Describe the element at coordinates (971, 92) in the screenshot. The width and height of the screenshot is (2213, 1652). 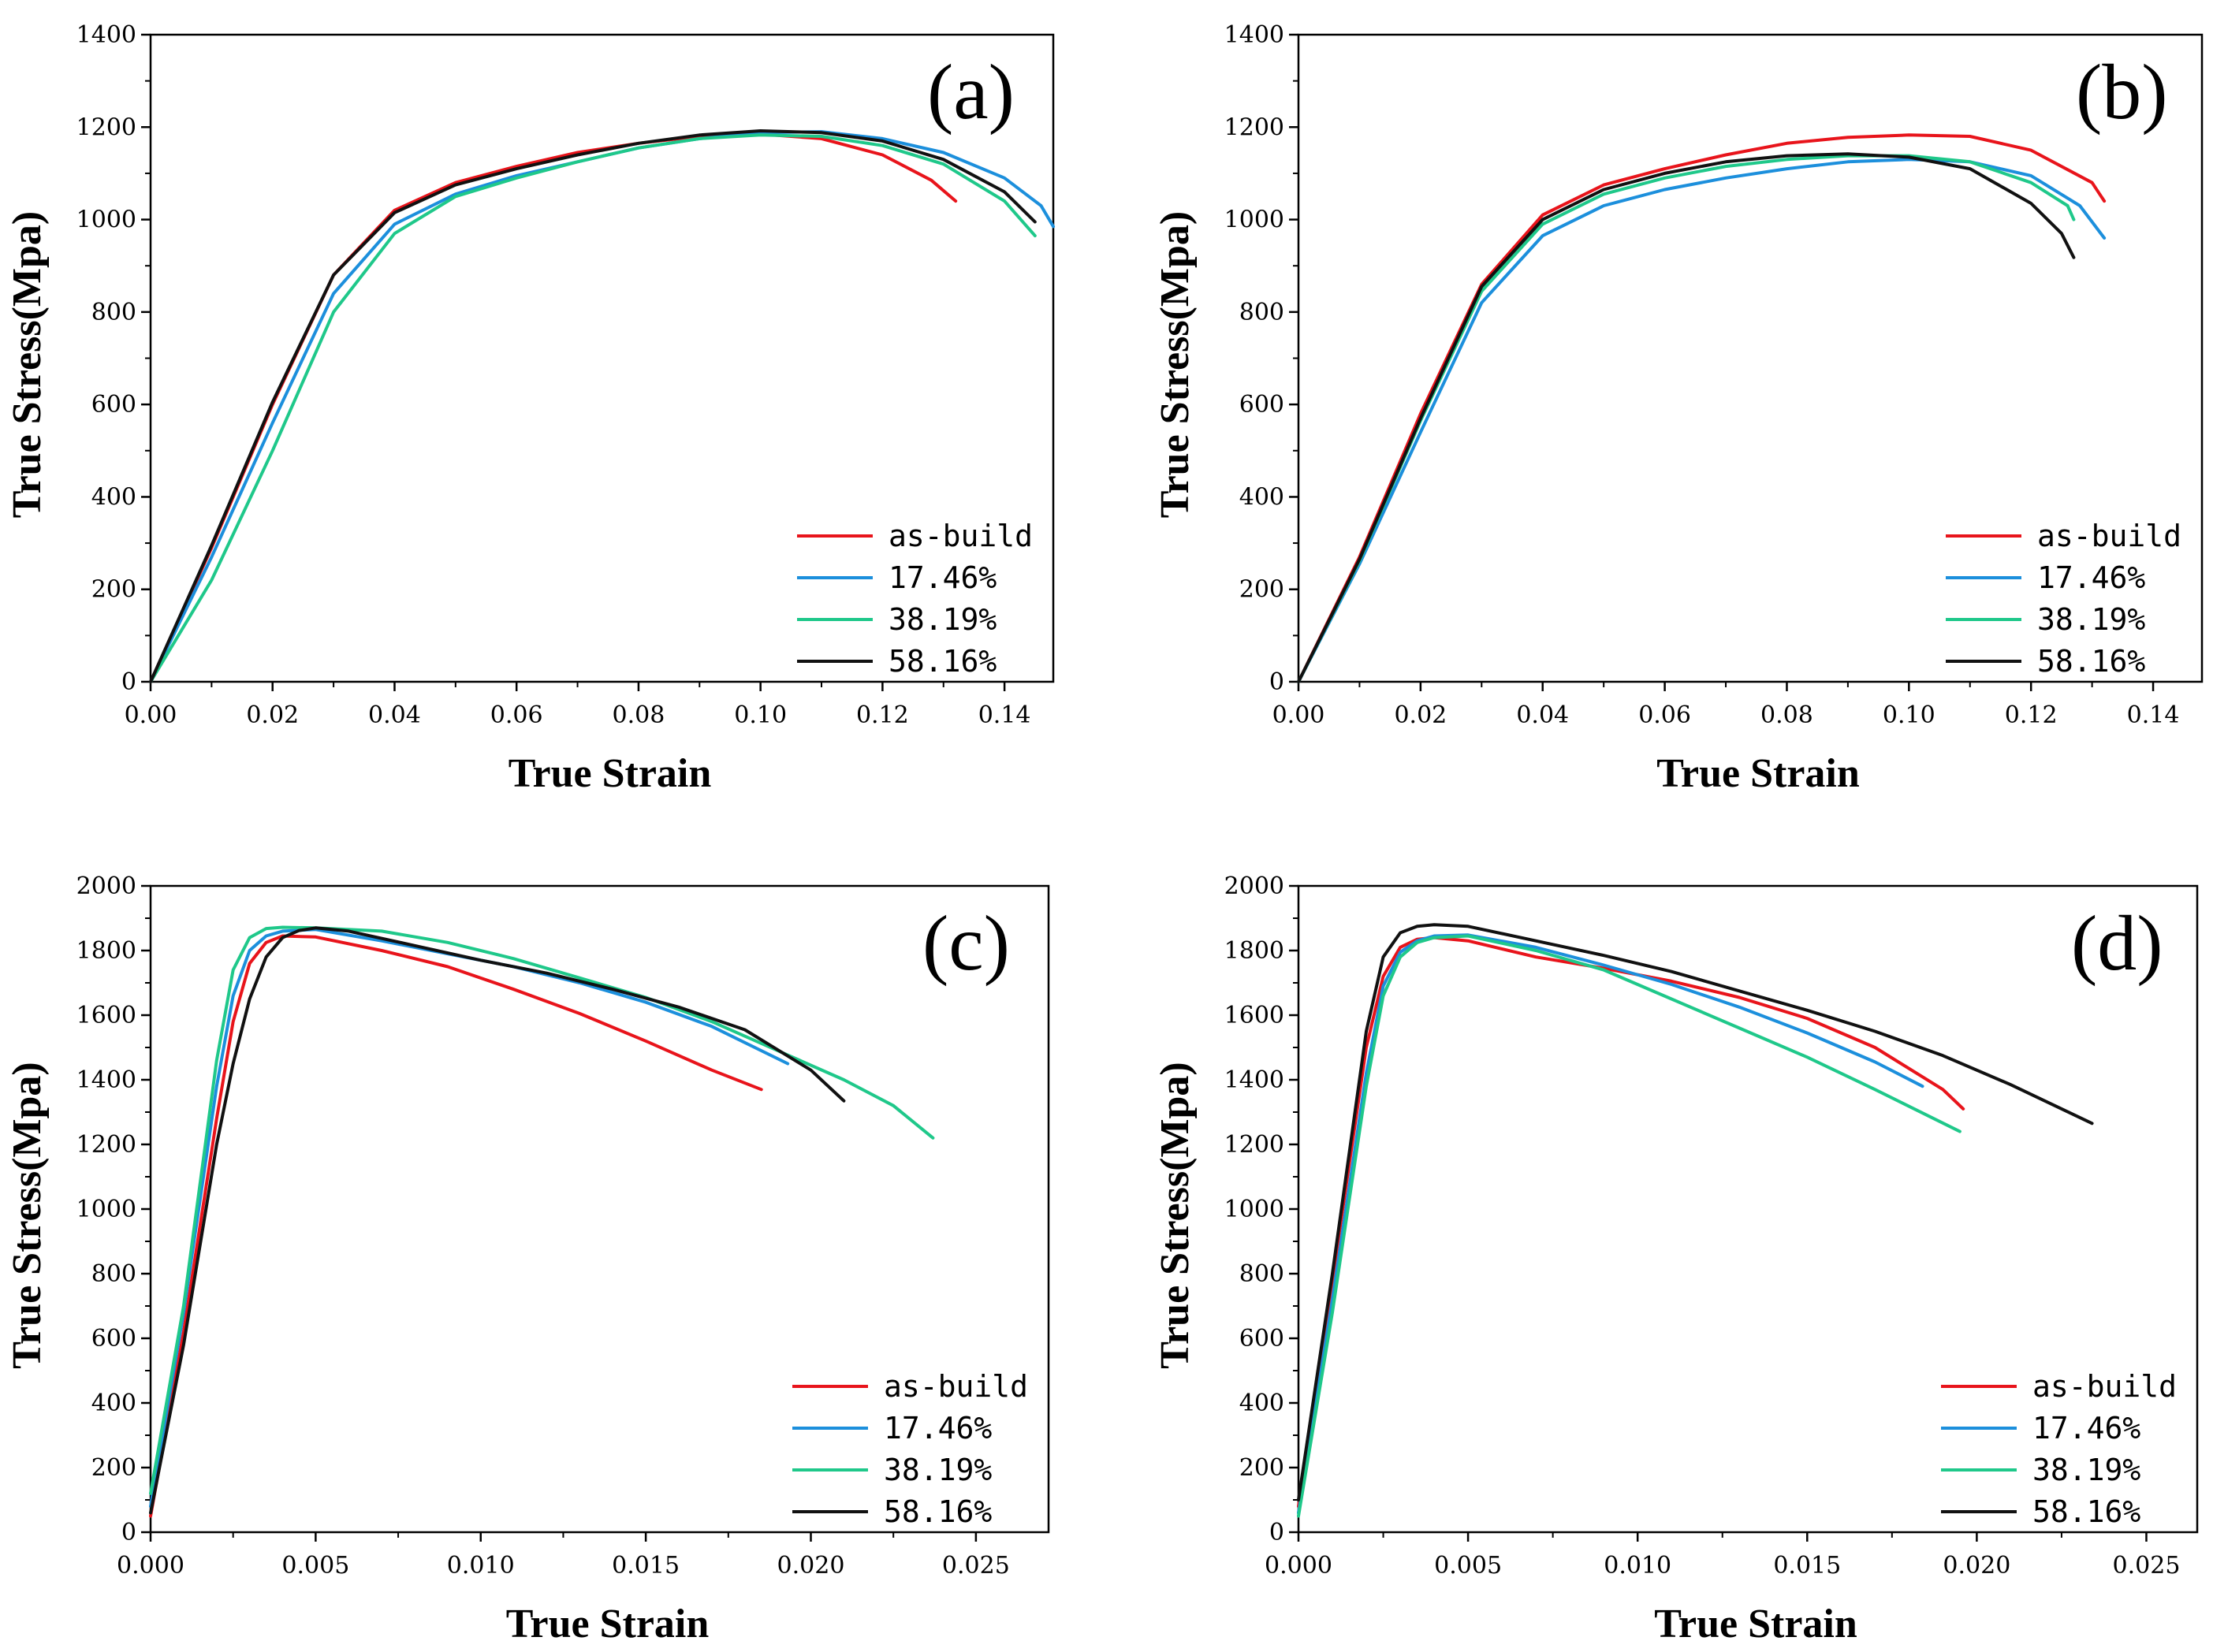
I see `panel-label: (a)` at that location.